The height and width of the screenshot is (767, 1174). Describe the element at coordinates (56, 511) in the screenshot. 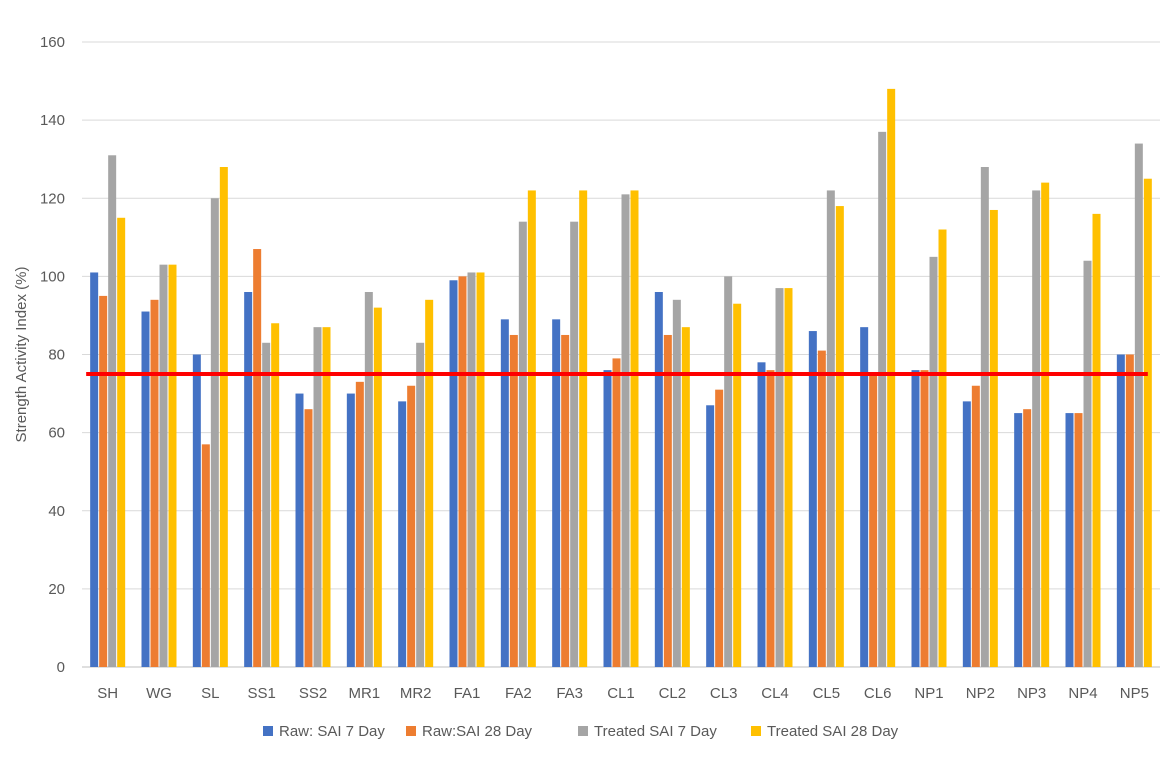

I see `y-tick-label: 40` at that location.